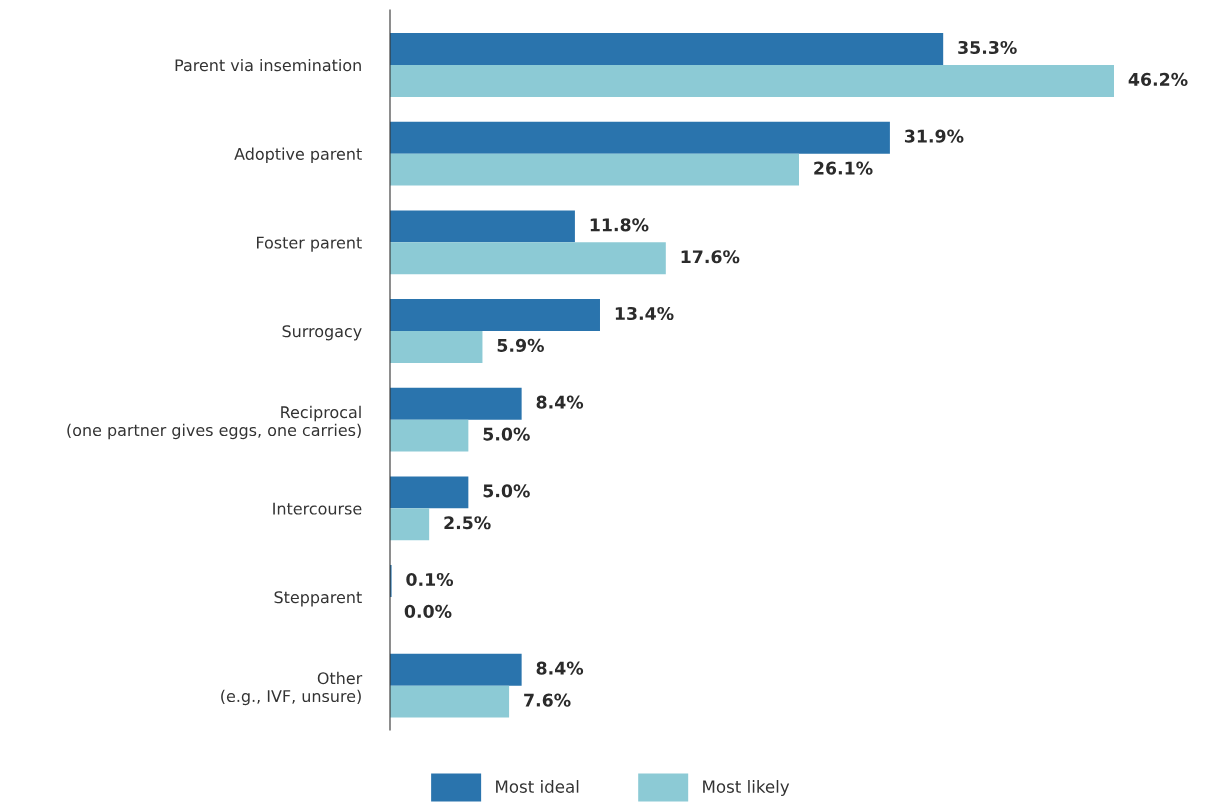 This screenshot has width=1209, height=804. I want to click on data-label: 7.6%, so click(547, 700).